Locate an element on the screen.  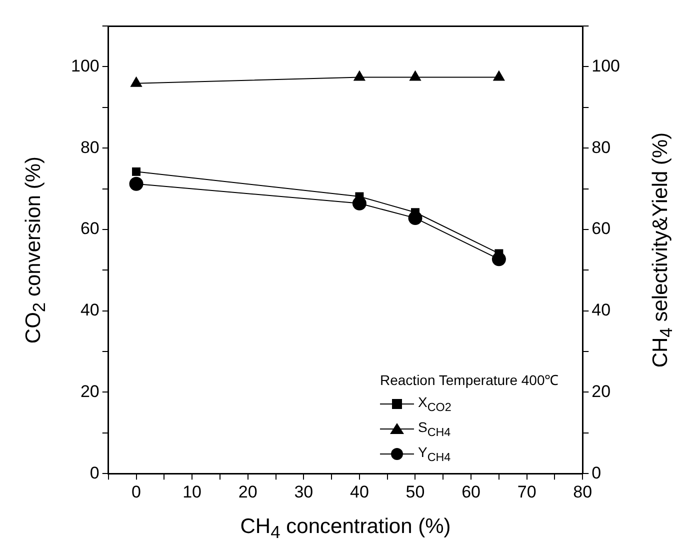
y-tick-label: 80 is located at coordinates (90, 147).